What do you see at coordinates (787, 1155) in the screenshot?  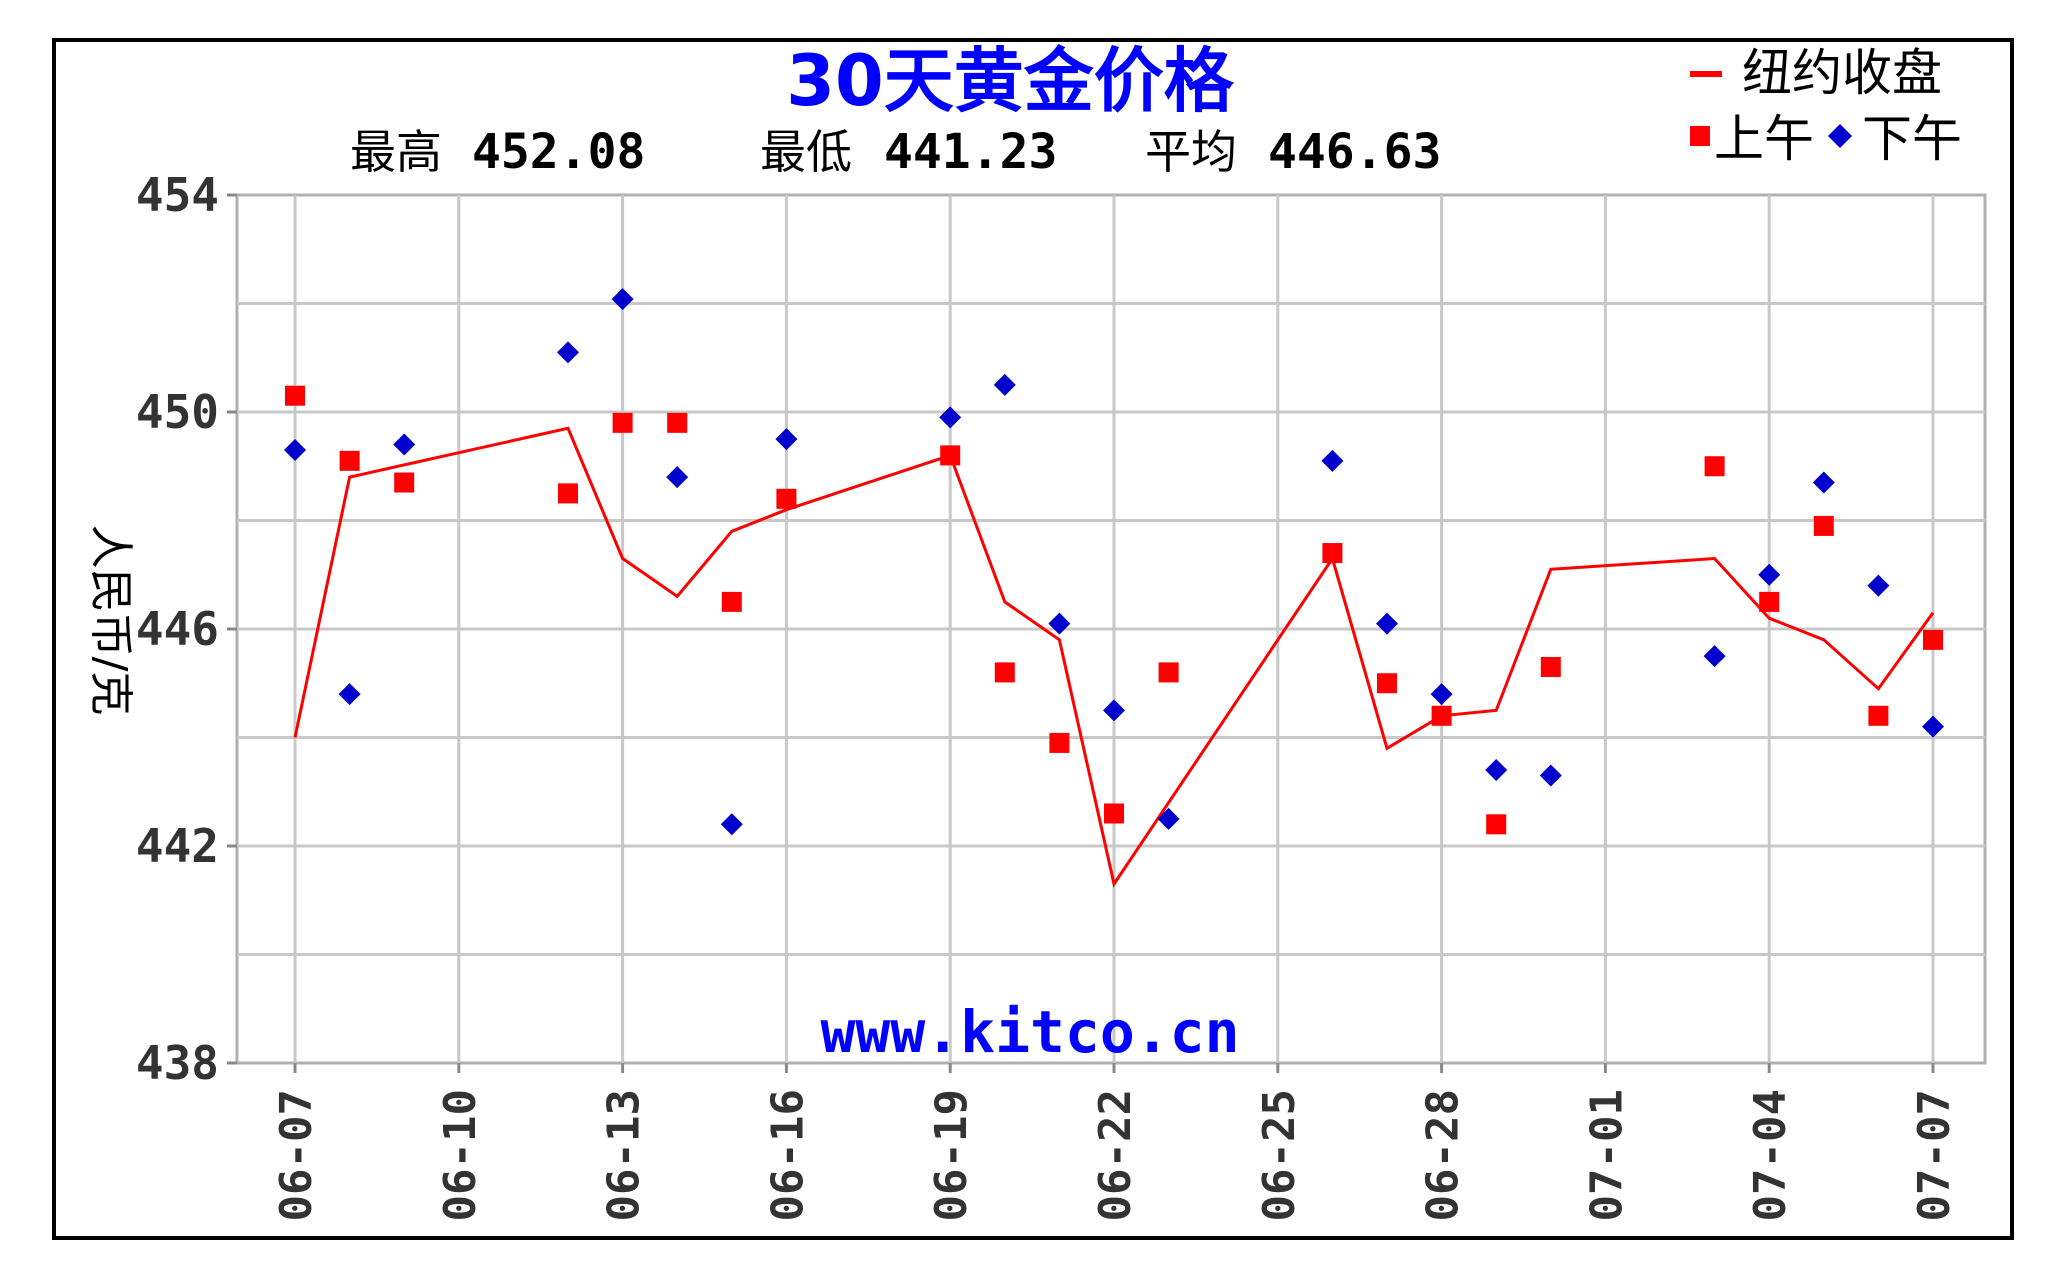 I see `x-tick-label: 06-16` at bounding box center [787, 1155].